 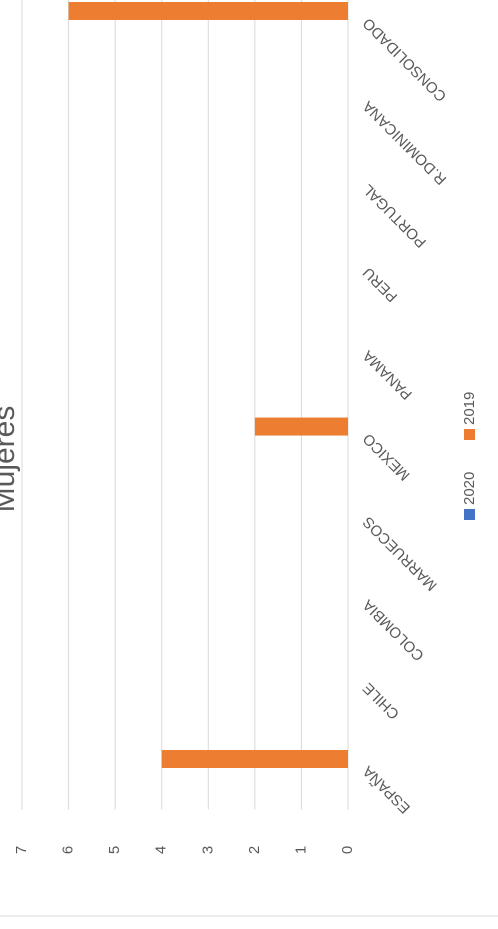 What do you see at coordinates (347, 850) in the screenshot?
I see `y-tick-label: 0` at bounding box center [347, 850].